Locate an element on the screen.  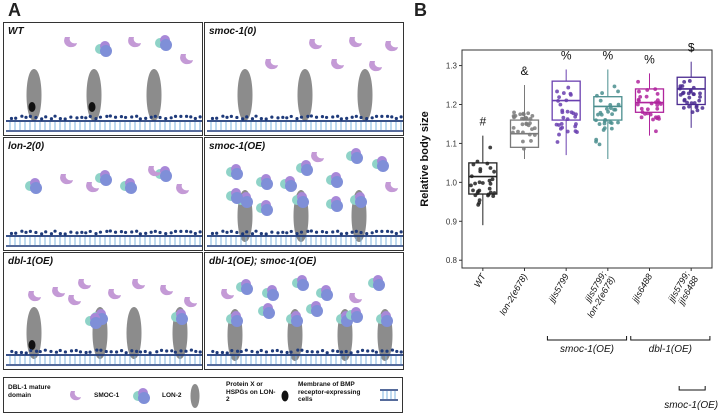
significance-label: $ is located at coordinates (691, 48).